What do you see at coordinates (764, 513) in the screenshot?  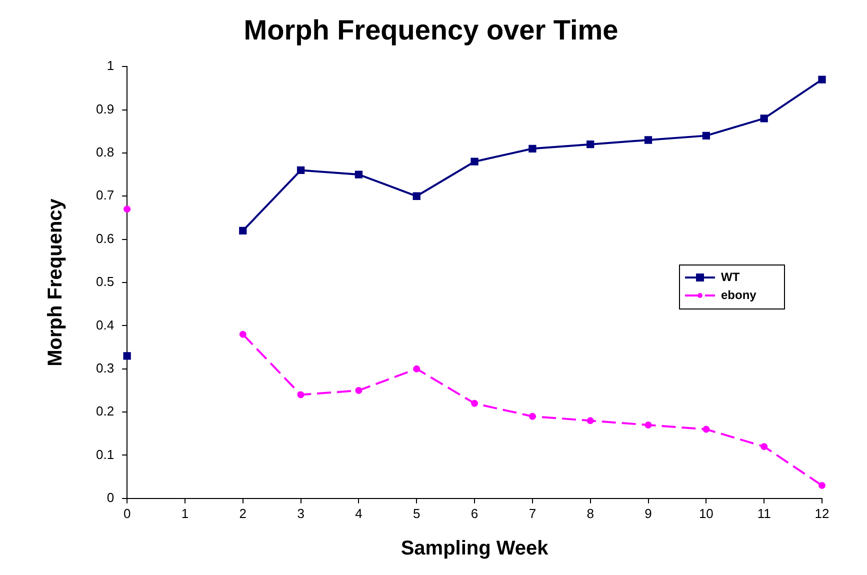 I see `x-tick-label: 11` at bounding box center [764, 513].